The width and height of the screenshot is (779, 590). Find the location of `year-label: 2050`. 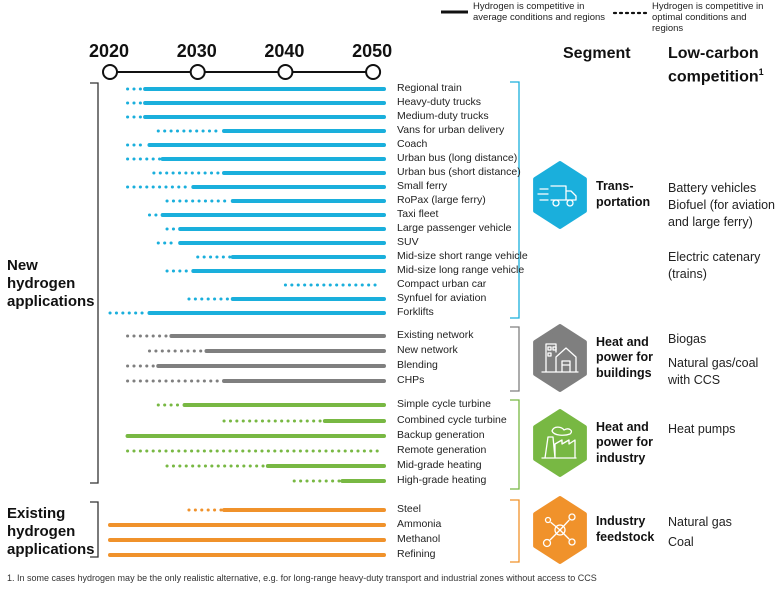

year-label: 2050 is located at coordinates (372, 51).